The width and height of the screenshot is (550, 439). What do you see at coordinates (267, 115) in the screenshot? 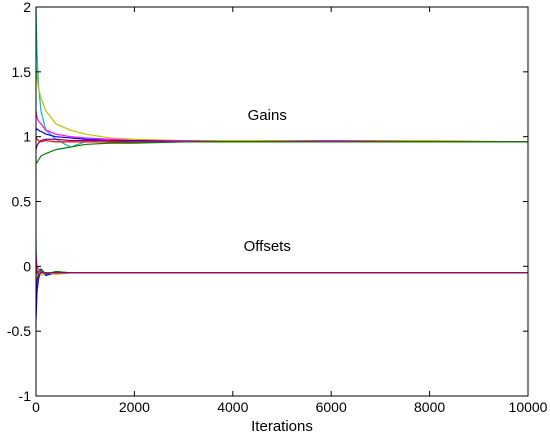
I see `annotation-gains: Gains` at bounding box center [267, 115].